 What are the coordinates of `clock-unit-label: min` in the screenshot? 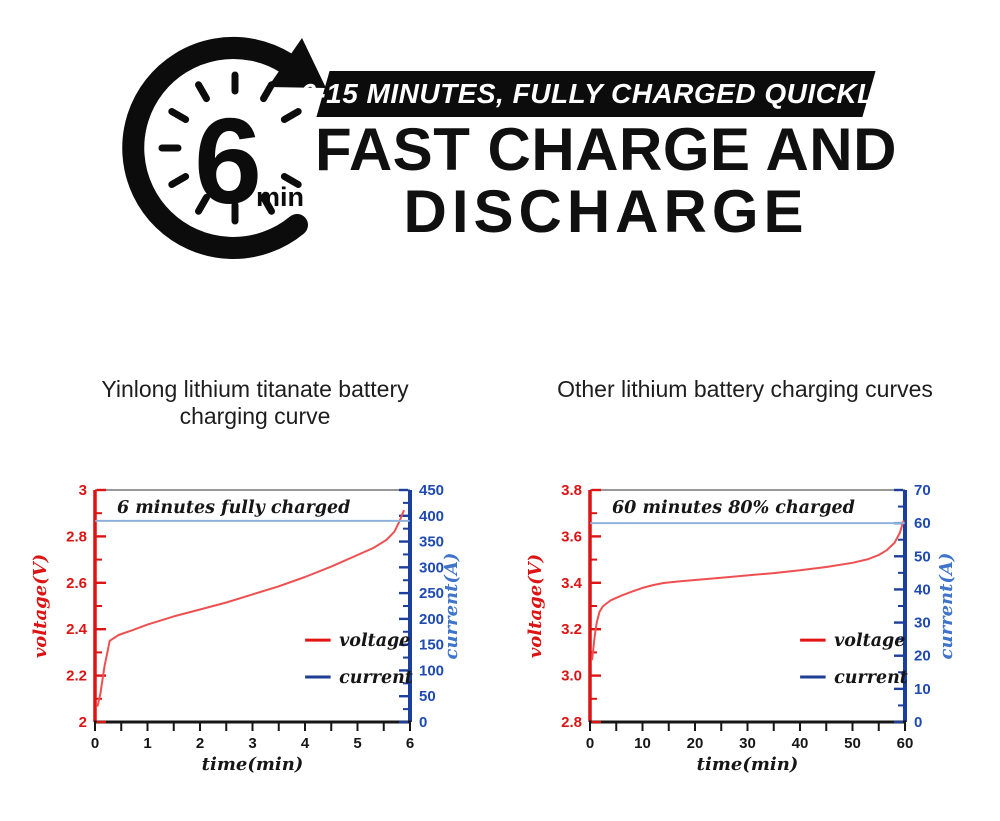 It's located at (280, 197).